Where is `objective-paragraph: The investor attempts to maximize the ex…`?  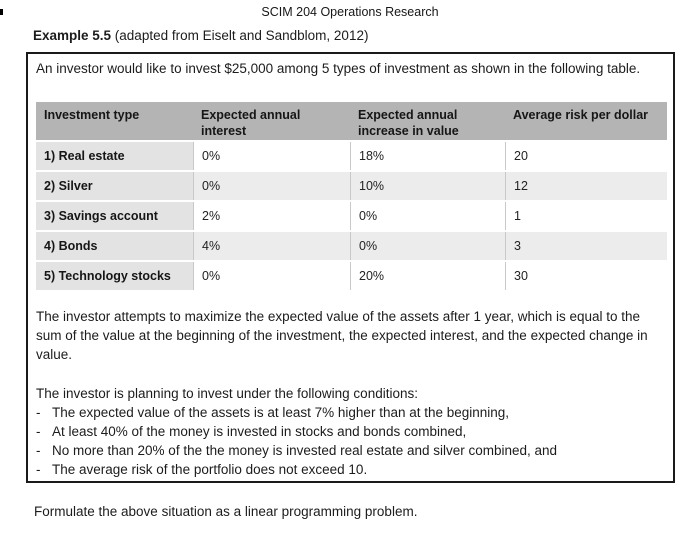 objective-paragraph: The investor attempts to maximize the ex… is located at coordinates (342, 335).